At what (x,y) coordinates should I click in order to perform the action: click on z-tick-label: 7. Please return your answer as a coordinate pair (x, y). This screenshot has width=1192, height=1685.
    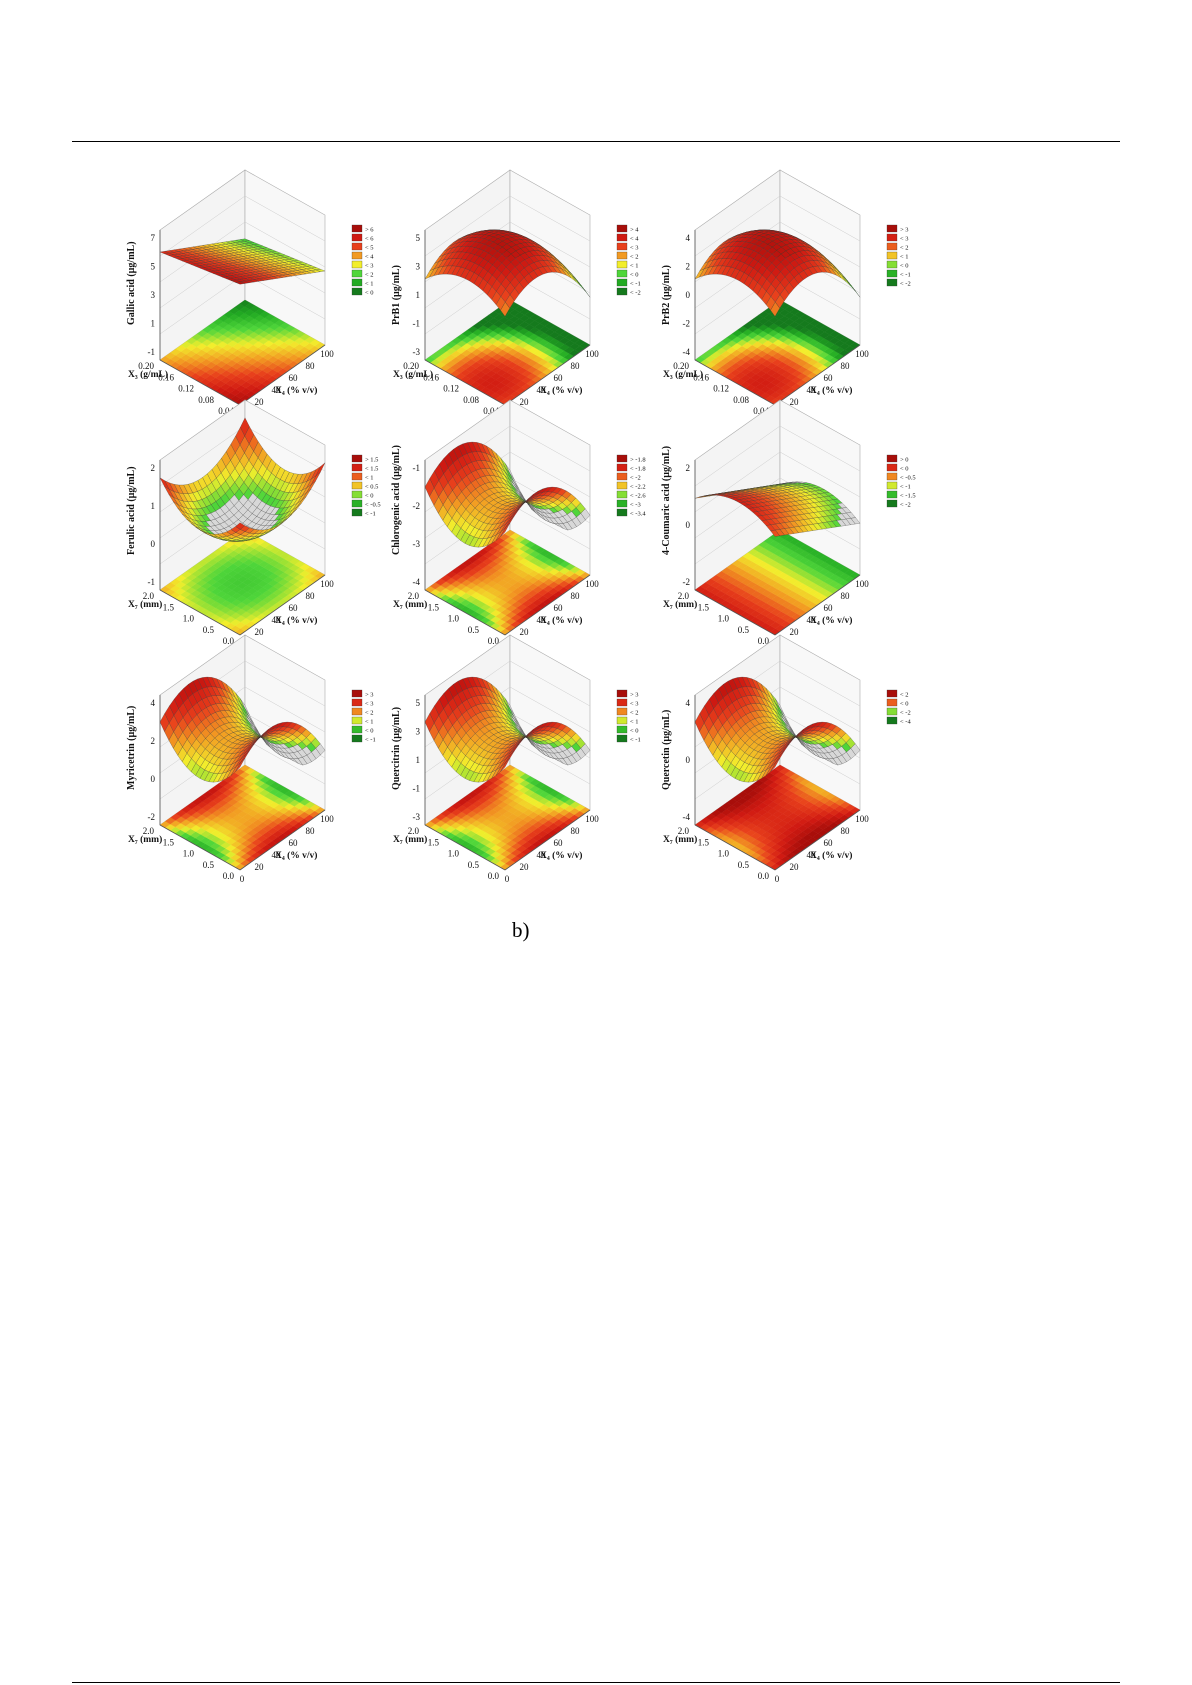
    Looking at the image, I should click on (153, 238).